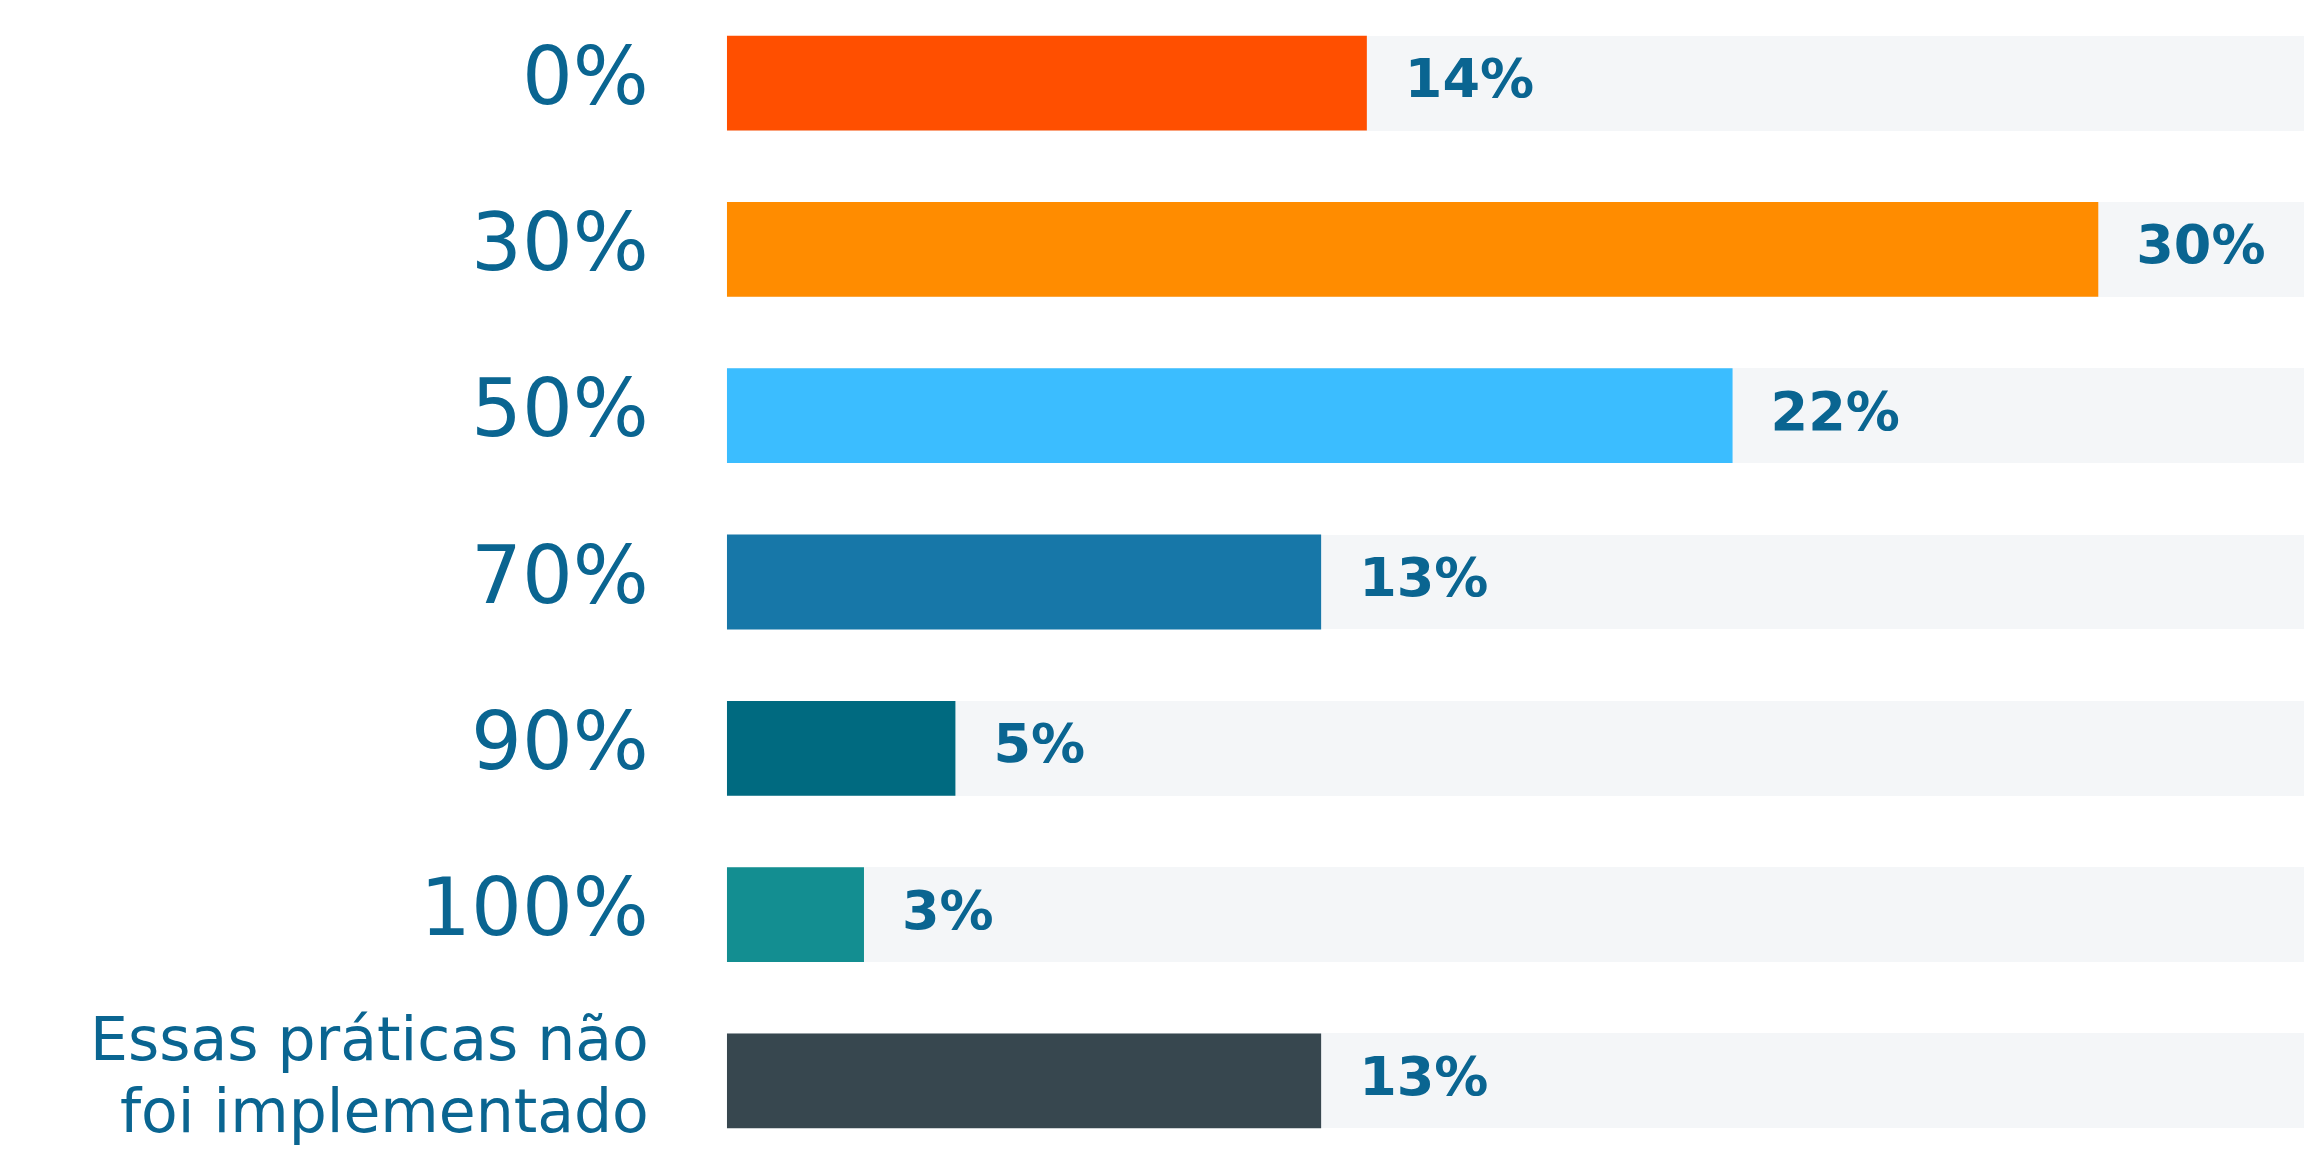 The image size is (2304, 1164). Describe the element at coordinates (2201, 245) in the screenshot. I see `data-label: 30%` at that location.